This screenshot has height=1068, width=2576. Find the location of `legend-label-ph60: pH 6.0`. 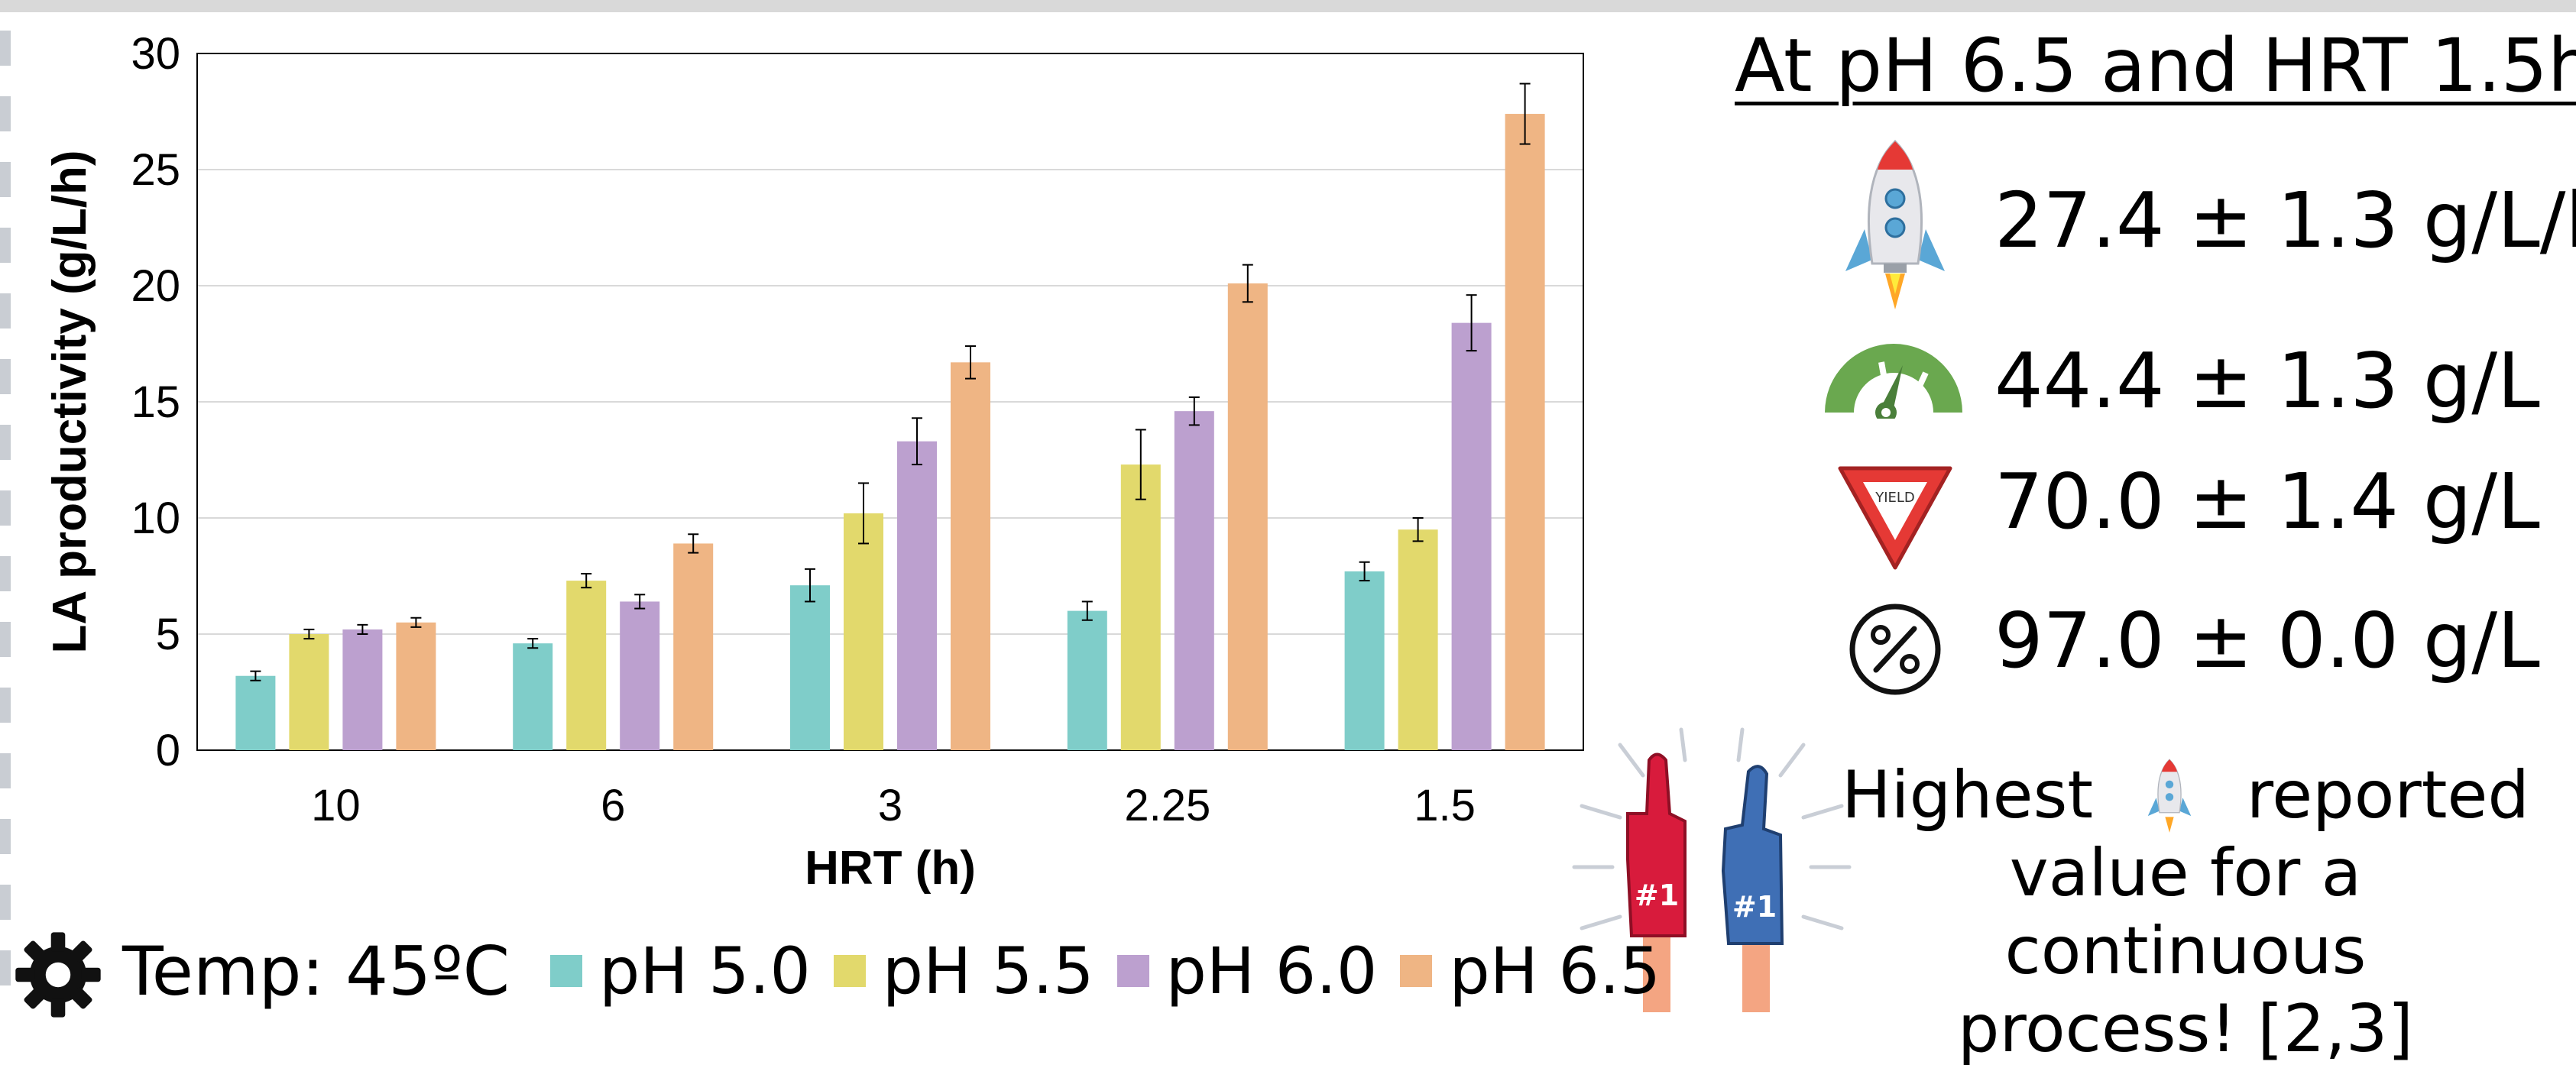

legend-label-ph60: pH 6.0 is located at coordinates (1271, 971).